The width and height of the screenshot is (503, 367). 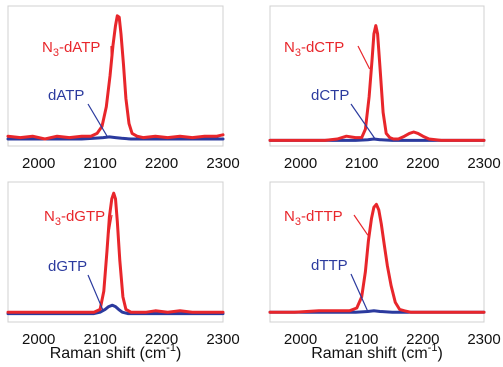 What do you see at coordinates (313, 218) in the screenshot?
I see `series-label-N3-dTTP: N3-dTTP` at bounding box center [313, 218].